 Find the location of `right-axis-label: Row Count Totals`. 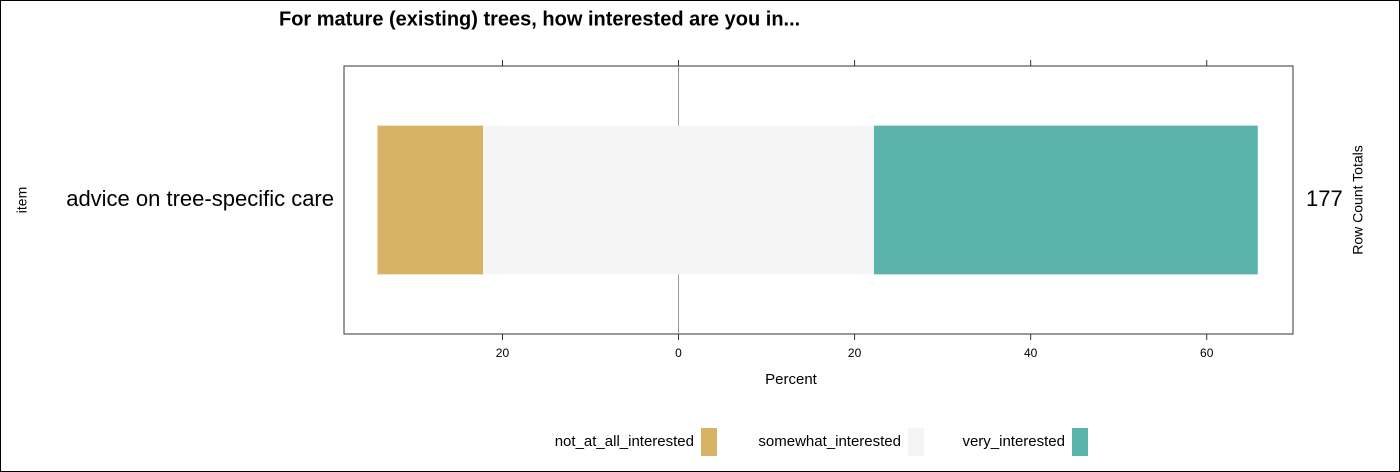

right-axis-label: Row Count Totals is located at coordinates (1358, 199).